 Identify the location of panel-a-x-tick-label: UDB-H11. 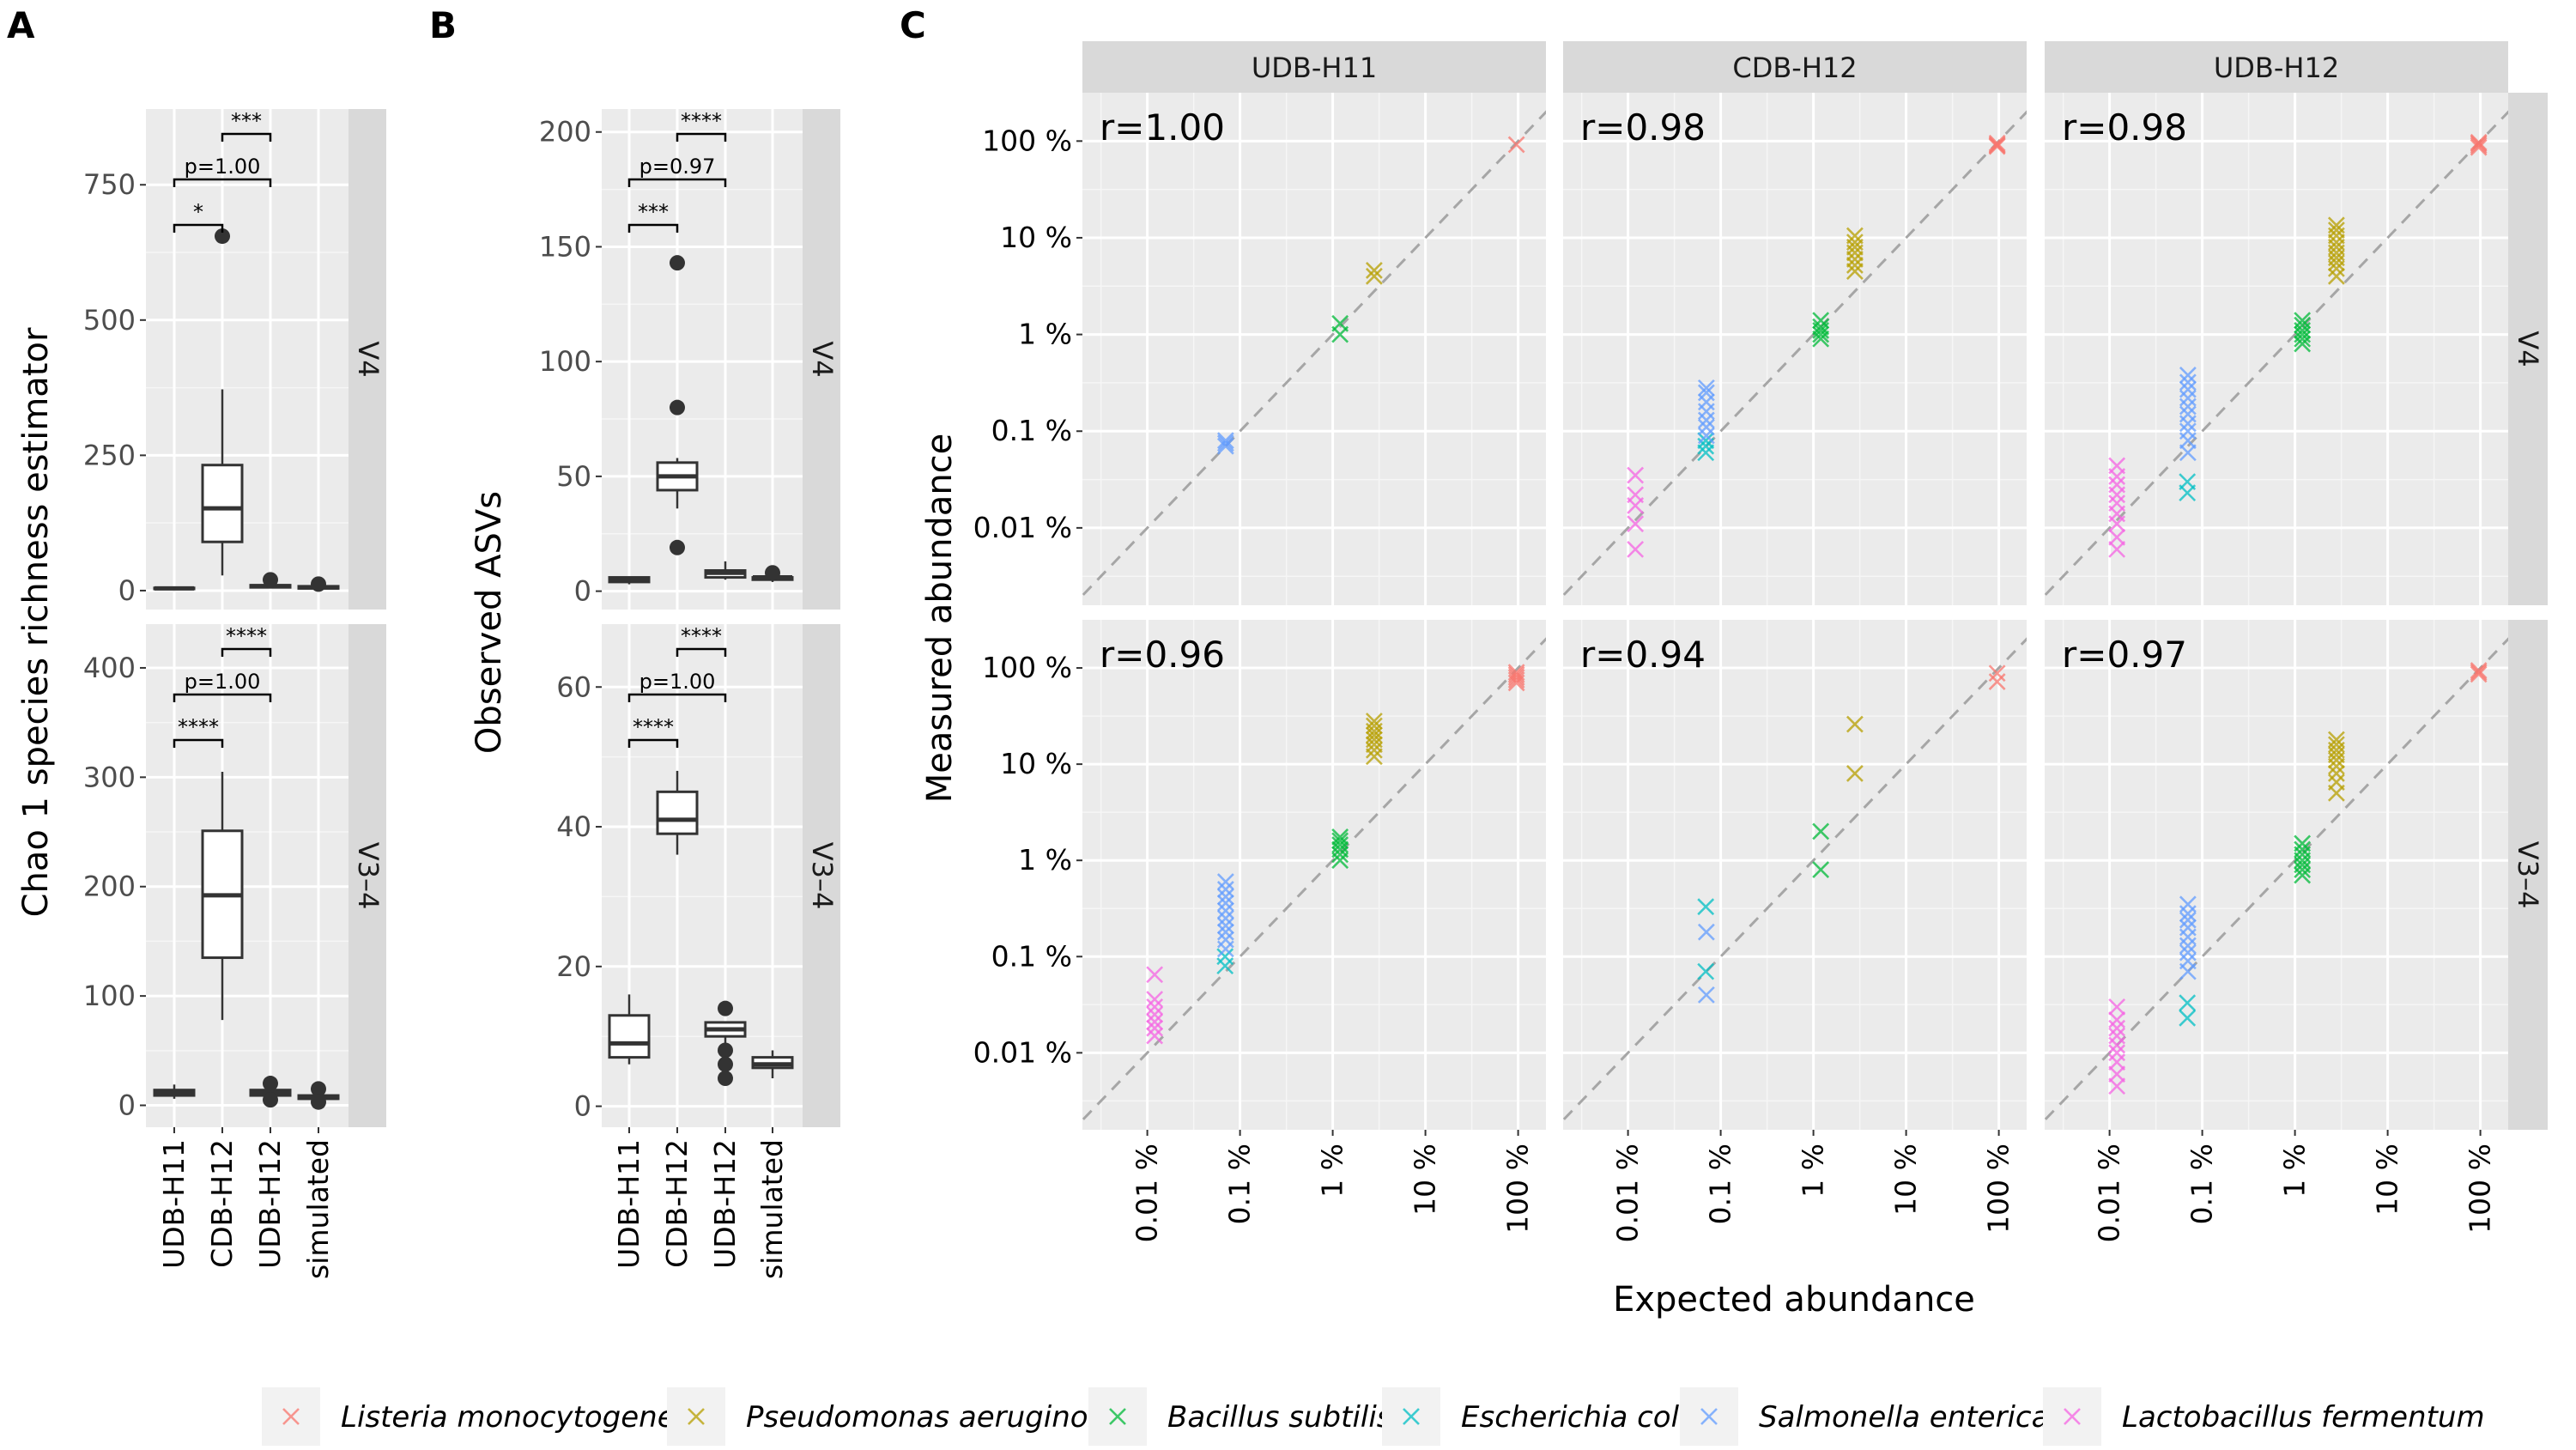
(174, 1204).